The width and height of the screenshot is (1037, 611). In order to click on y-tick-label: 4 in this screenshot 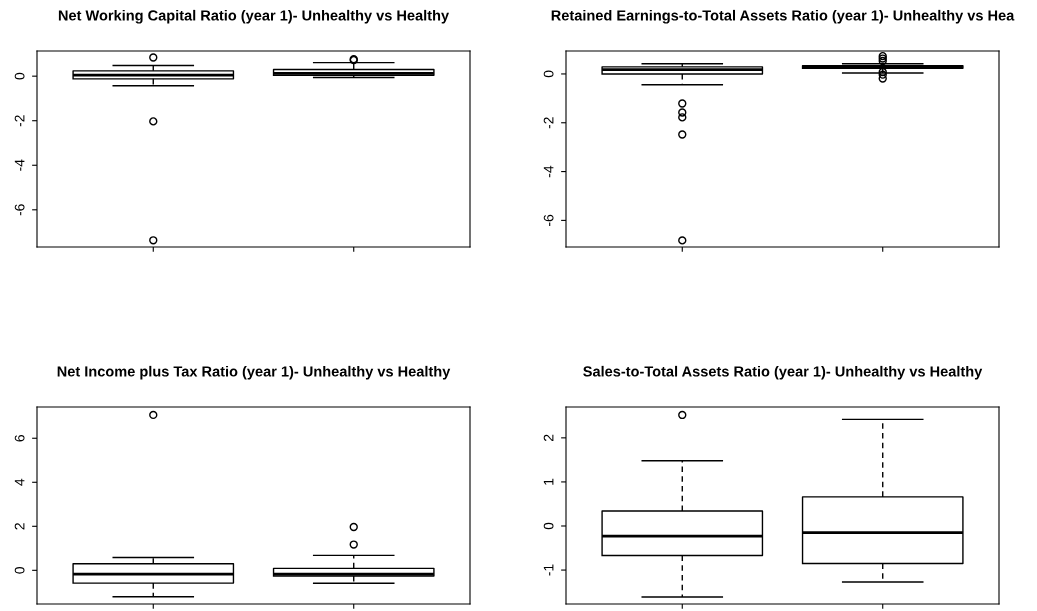, I will do `click(19, 482)`.